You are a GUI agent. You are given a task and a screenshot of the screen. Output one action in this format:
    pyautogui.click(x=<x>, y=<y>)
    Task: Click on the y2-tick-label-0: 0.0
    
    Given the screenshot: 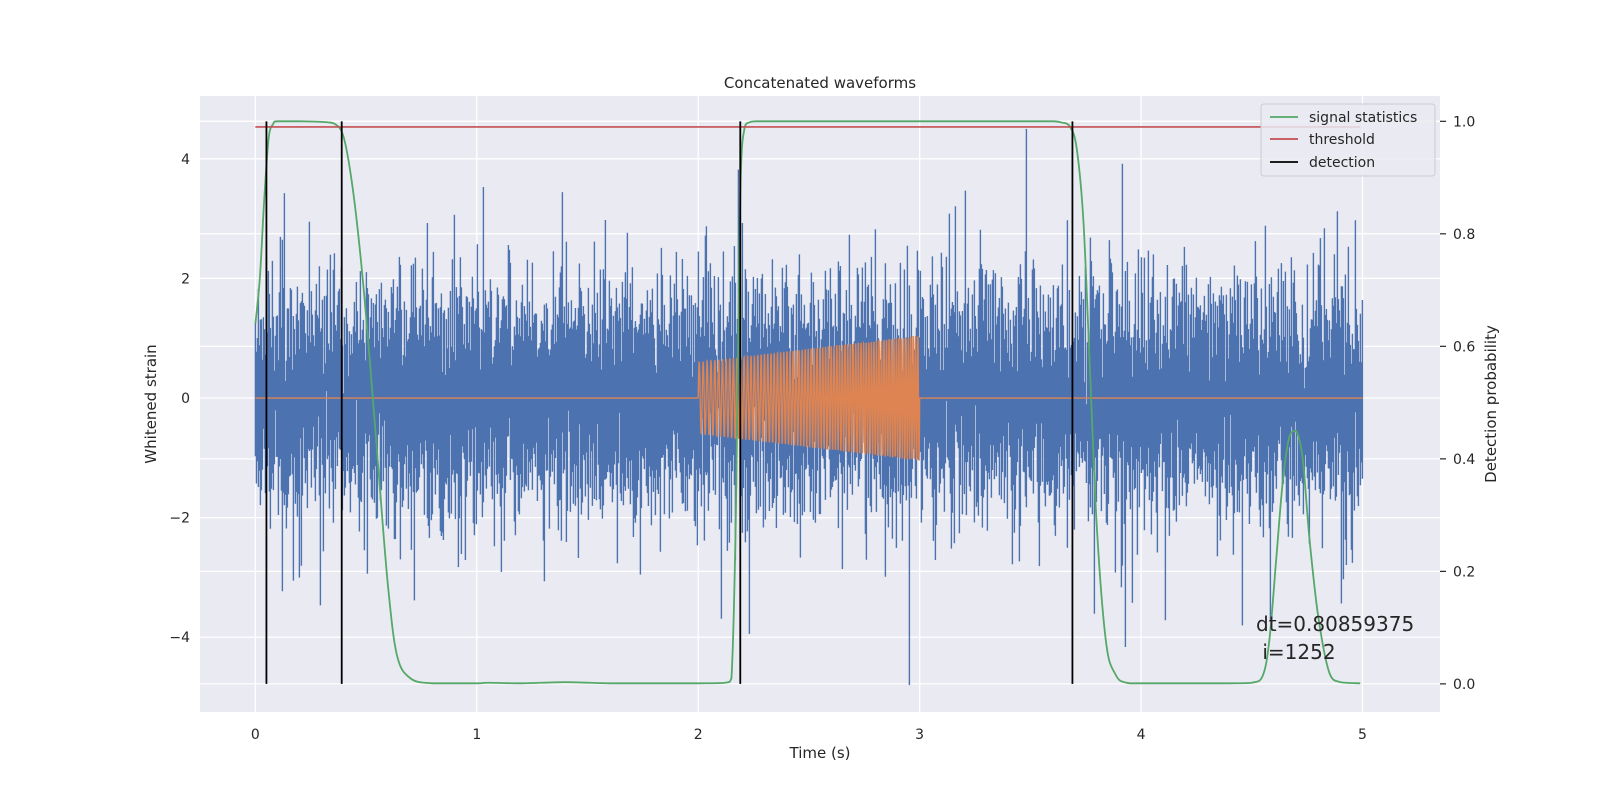 What is the action you would take?
    pyautogui.click(x=1464, y=685)
    